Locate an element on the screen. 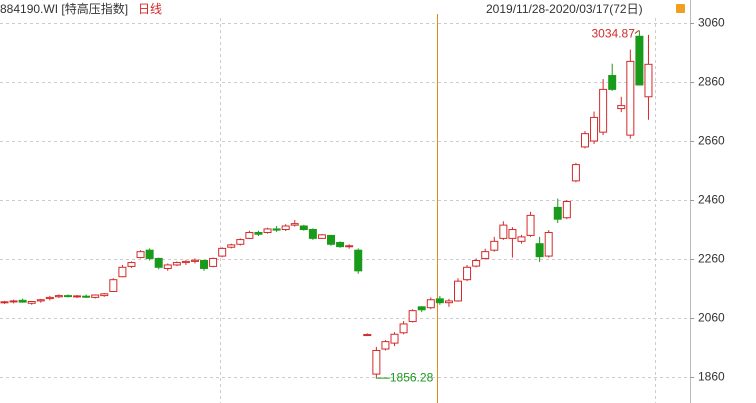  chart-title: 884190.WI [特高压指数] is located at coordinates (64, 8).